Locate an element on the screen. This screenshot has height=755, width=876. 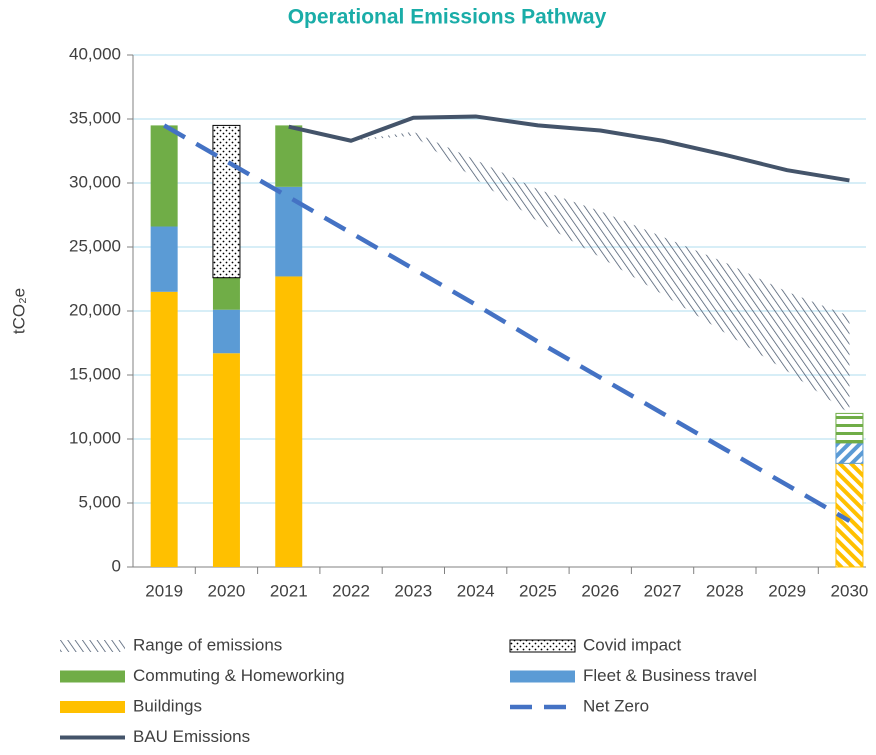
legend-label: Commuting & Homeworking is located at coordinates (239, 675).